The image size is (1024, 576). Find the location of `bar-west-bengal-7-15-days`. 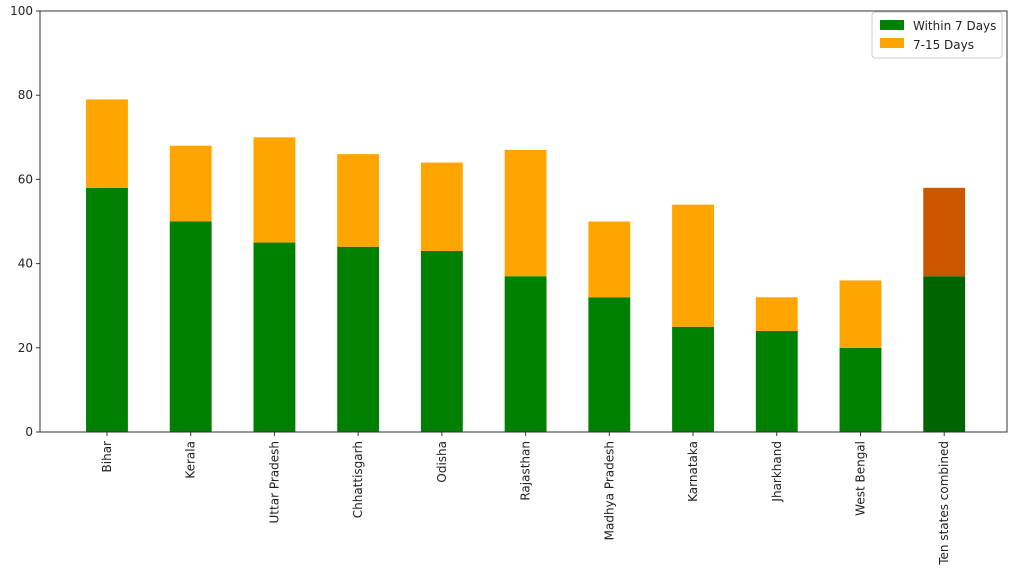

bar-west-bengal-7-15-days is located at coordinates (860, 314).